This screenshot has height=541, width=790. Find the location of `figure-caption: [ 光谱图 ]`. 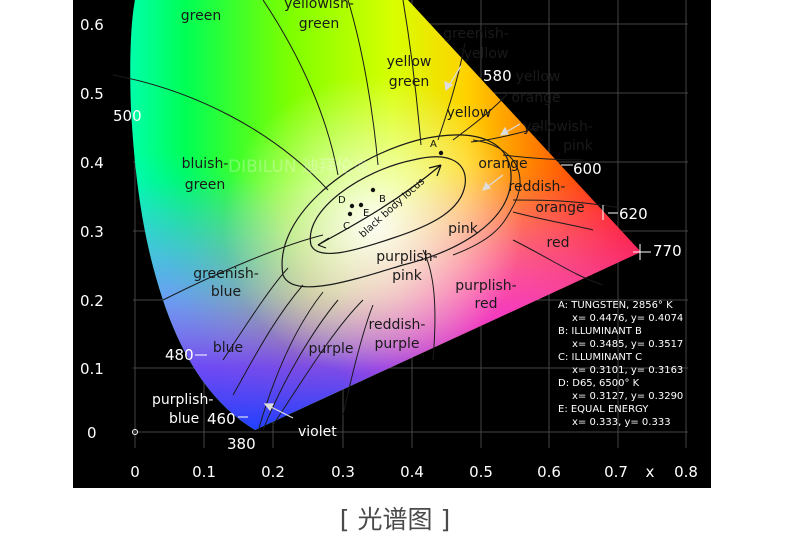

figure-caption: [ 光谱图 ] is located at coordinates (395, 519).